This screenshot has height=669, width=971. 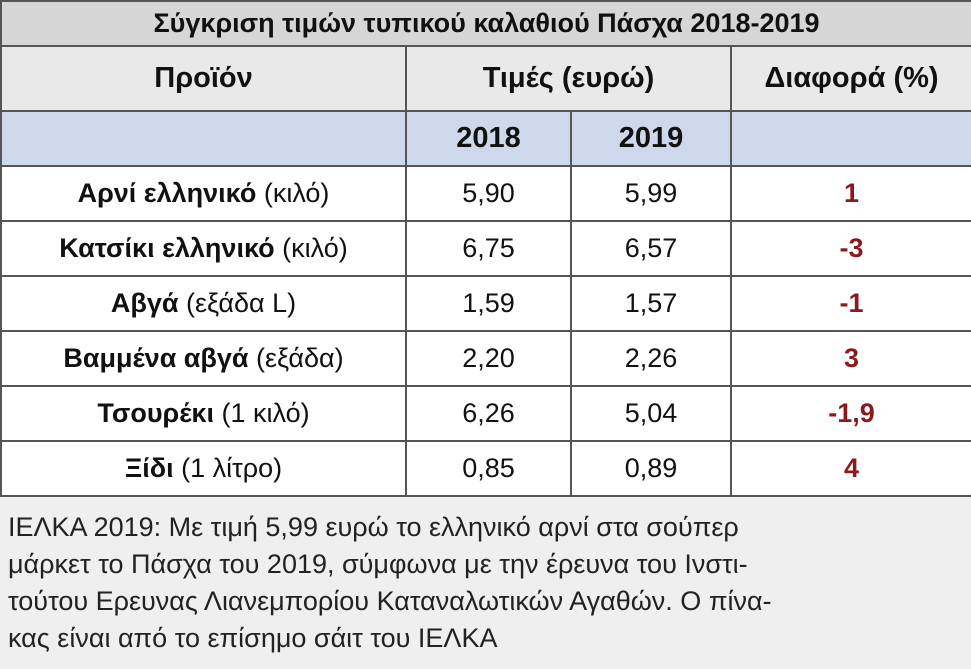 I want to click on price-2019: 1,57, so click(x=651, y=303).